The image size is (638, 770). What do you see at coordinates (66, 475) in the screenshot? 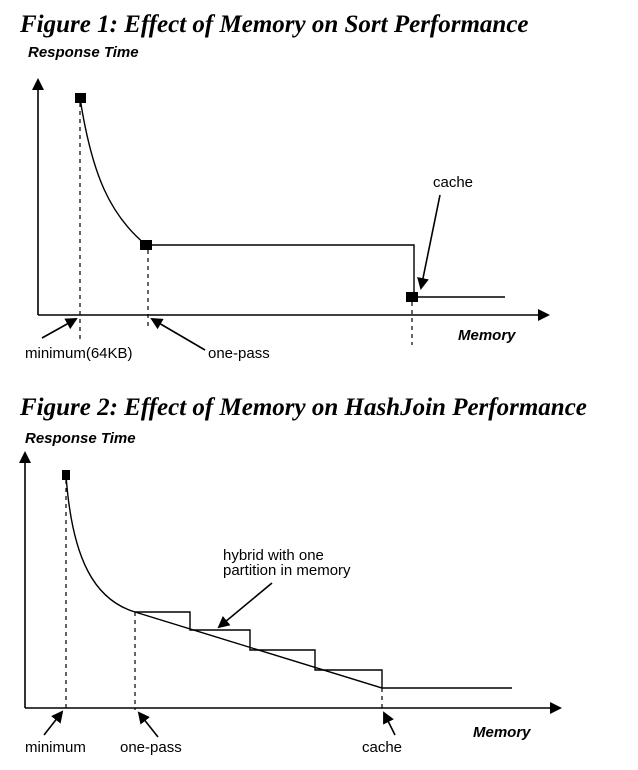
I see `figure-2-minimum-marker` at bounding box center [66, 475].